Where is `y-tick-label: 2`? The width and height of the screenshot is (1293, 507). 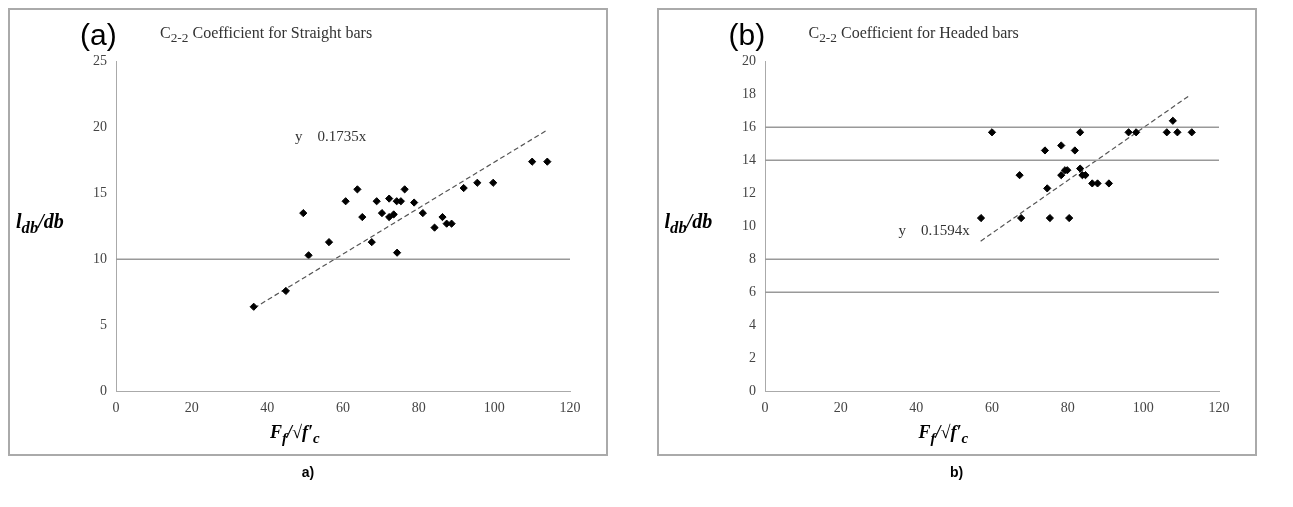 y-tick-label: 2 is located at coordinates (752, 357).